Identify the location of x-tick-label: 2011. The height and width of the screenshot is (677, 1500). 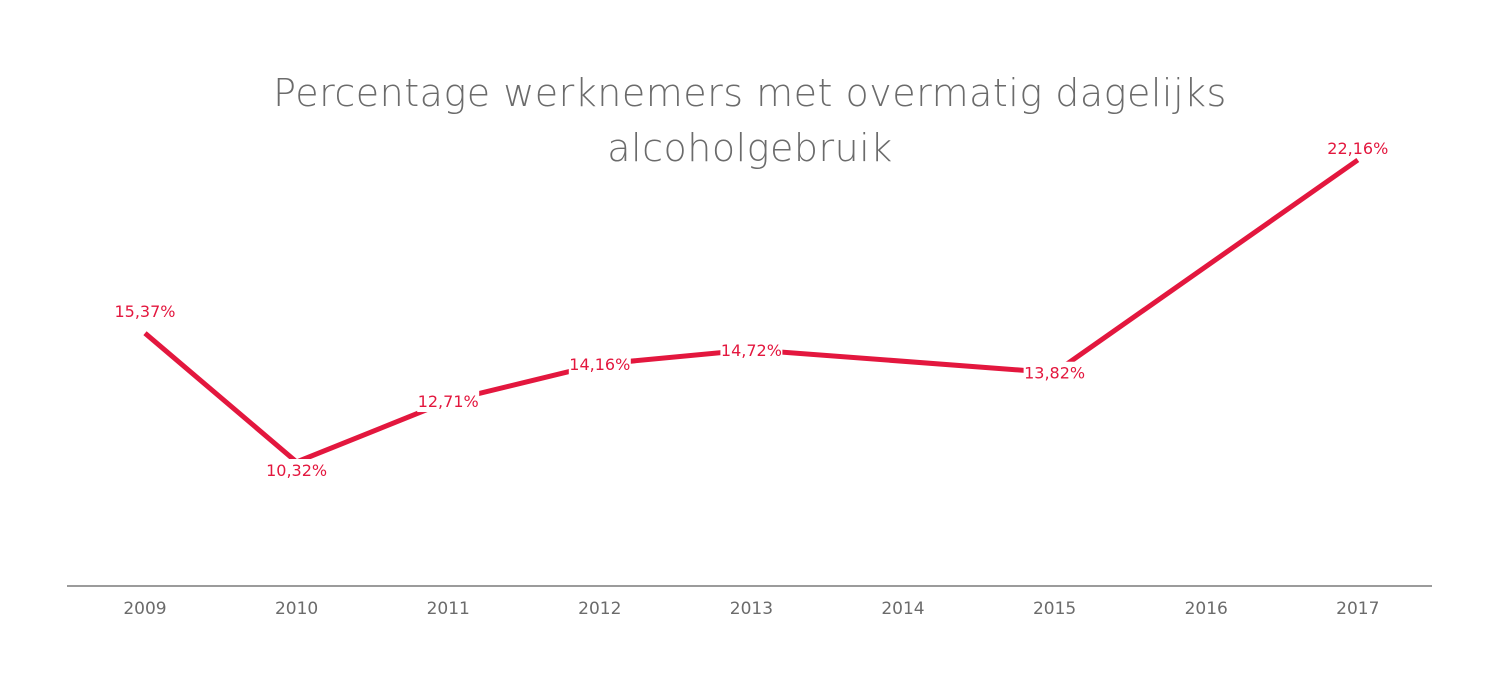
(448, 609).